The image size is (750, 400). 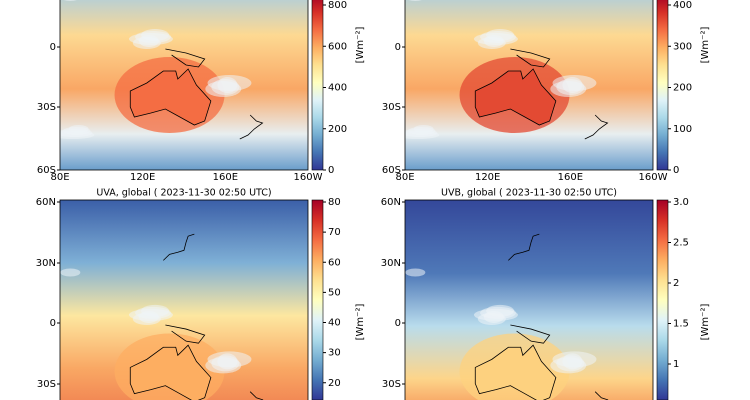 What do you see at coordinates (334, 323) in the screenshot?
I see `colorbar-tick-label: 40` at bounding box center [334, 323].